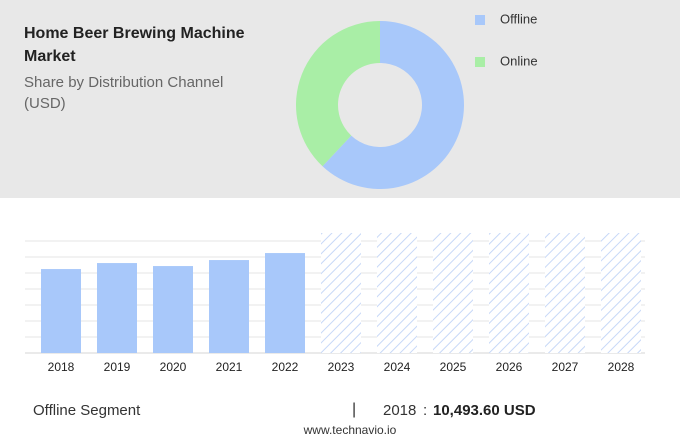  I want to click on footer-value: 10,493.60 USD, so click(484, 410).